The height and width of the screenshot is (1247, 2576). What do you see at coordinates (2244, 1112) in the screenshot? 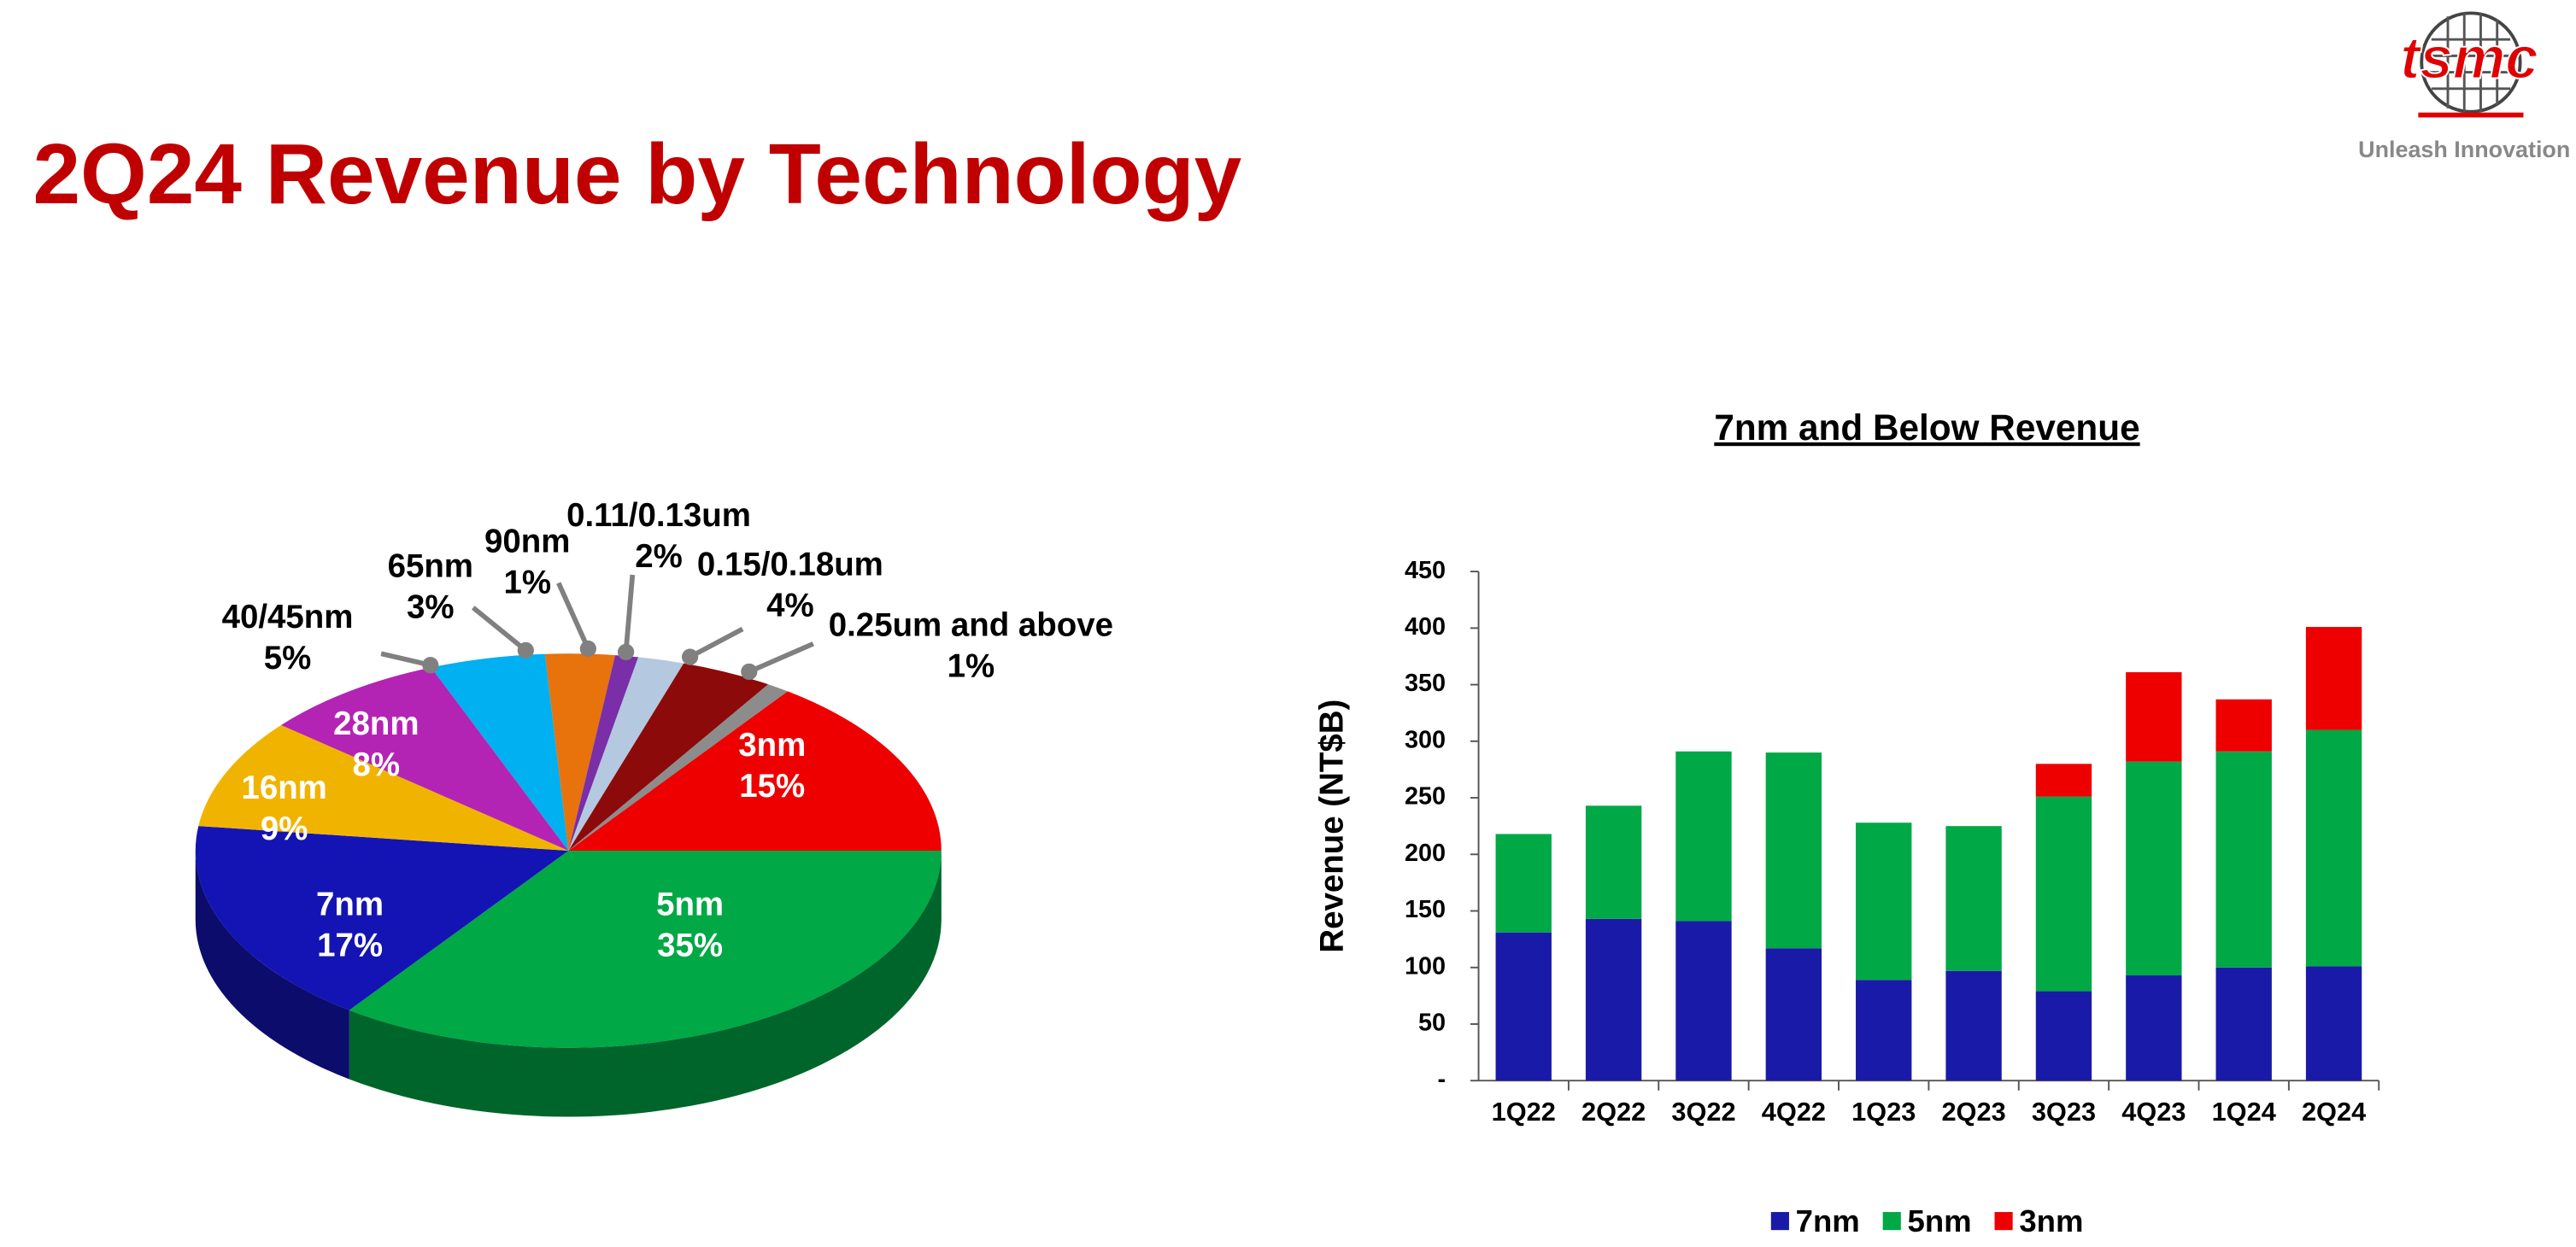
I see `x-tick-label: 1Q24` at bounding box center [2244, 1112].